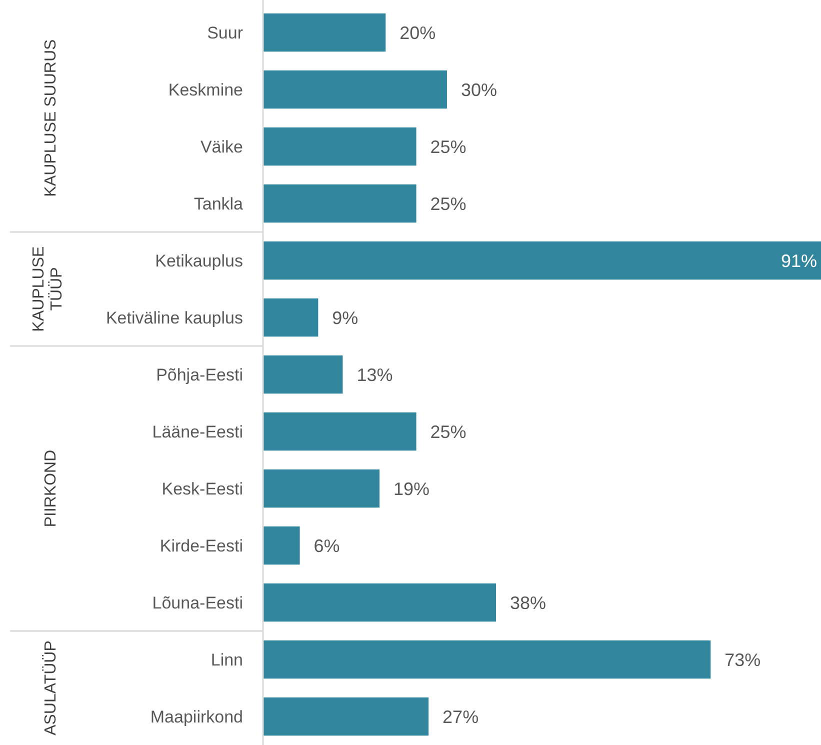 Image resolution: width=821 pixels, height=745 pixels. I want to click on y-tick-label: Keskmine, so click(205, 90).